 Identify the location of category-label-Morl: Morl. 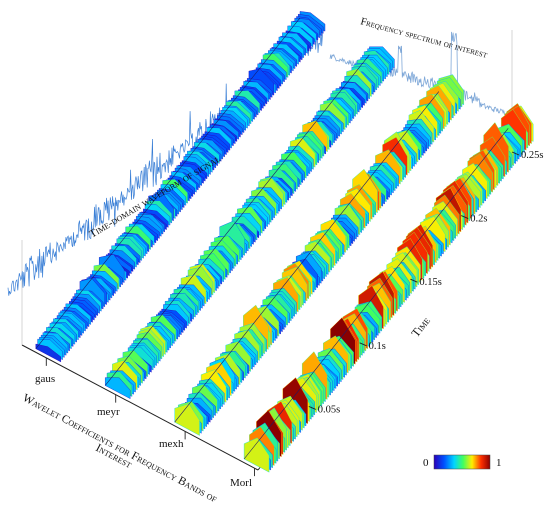
(241, 483).